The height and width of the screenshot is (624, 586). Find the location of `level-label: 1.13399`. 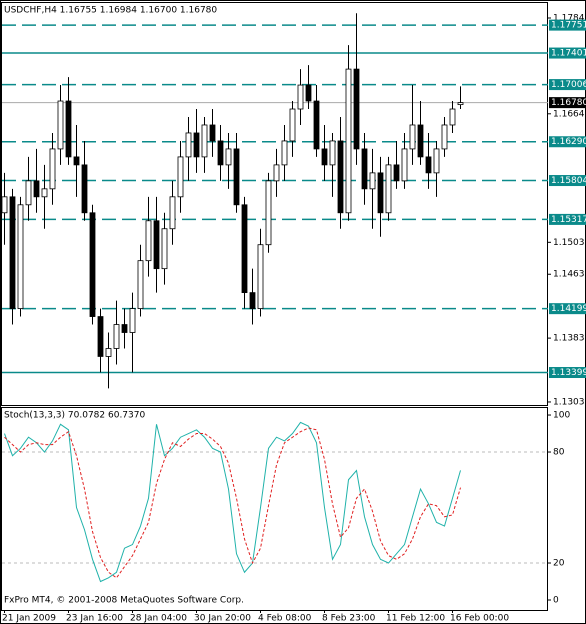

level-label: 1.13399 is located at coordinates (568, 373).